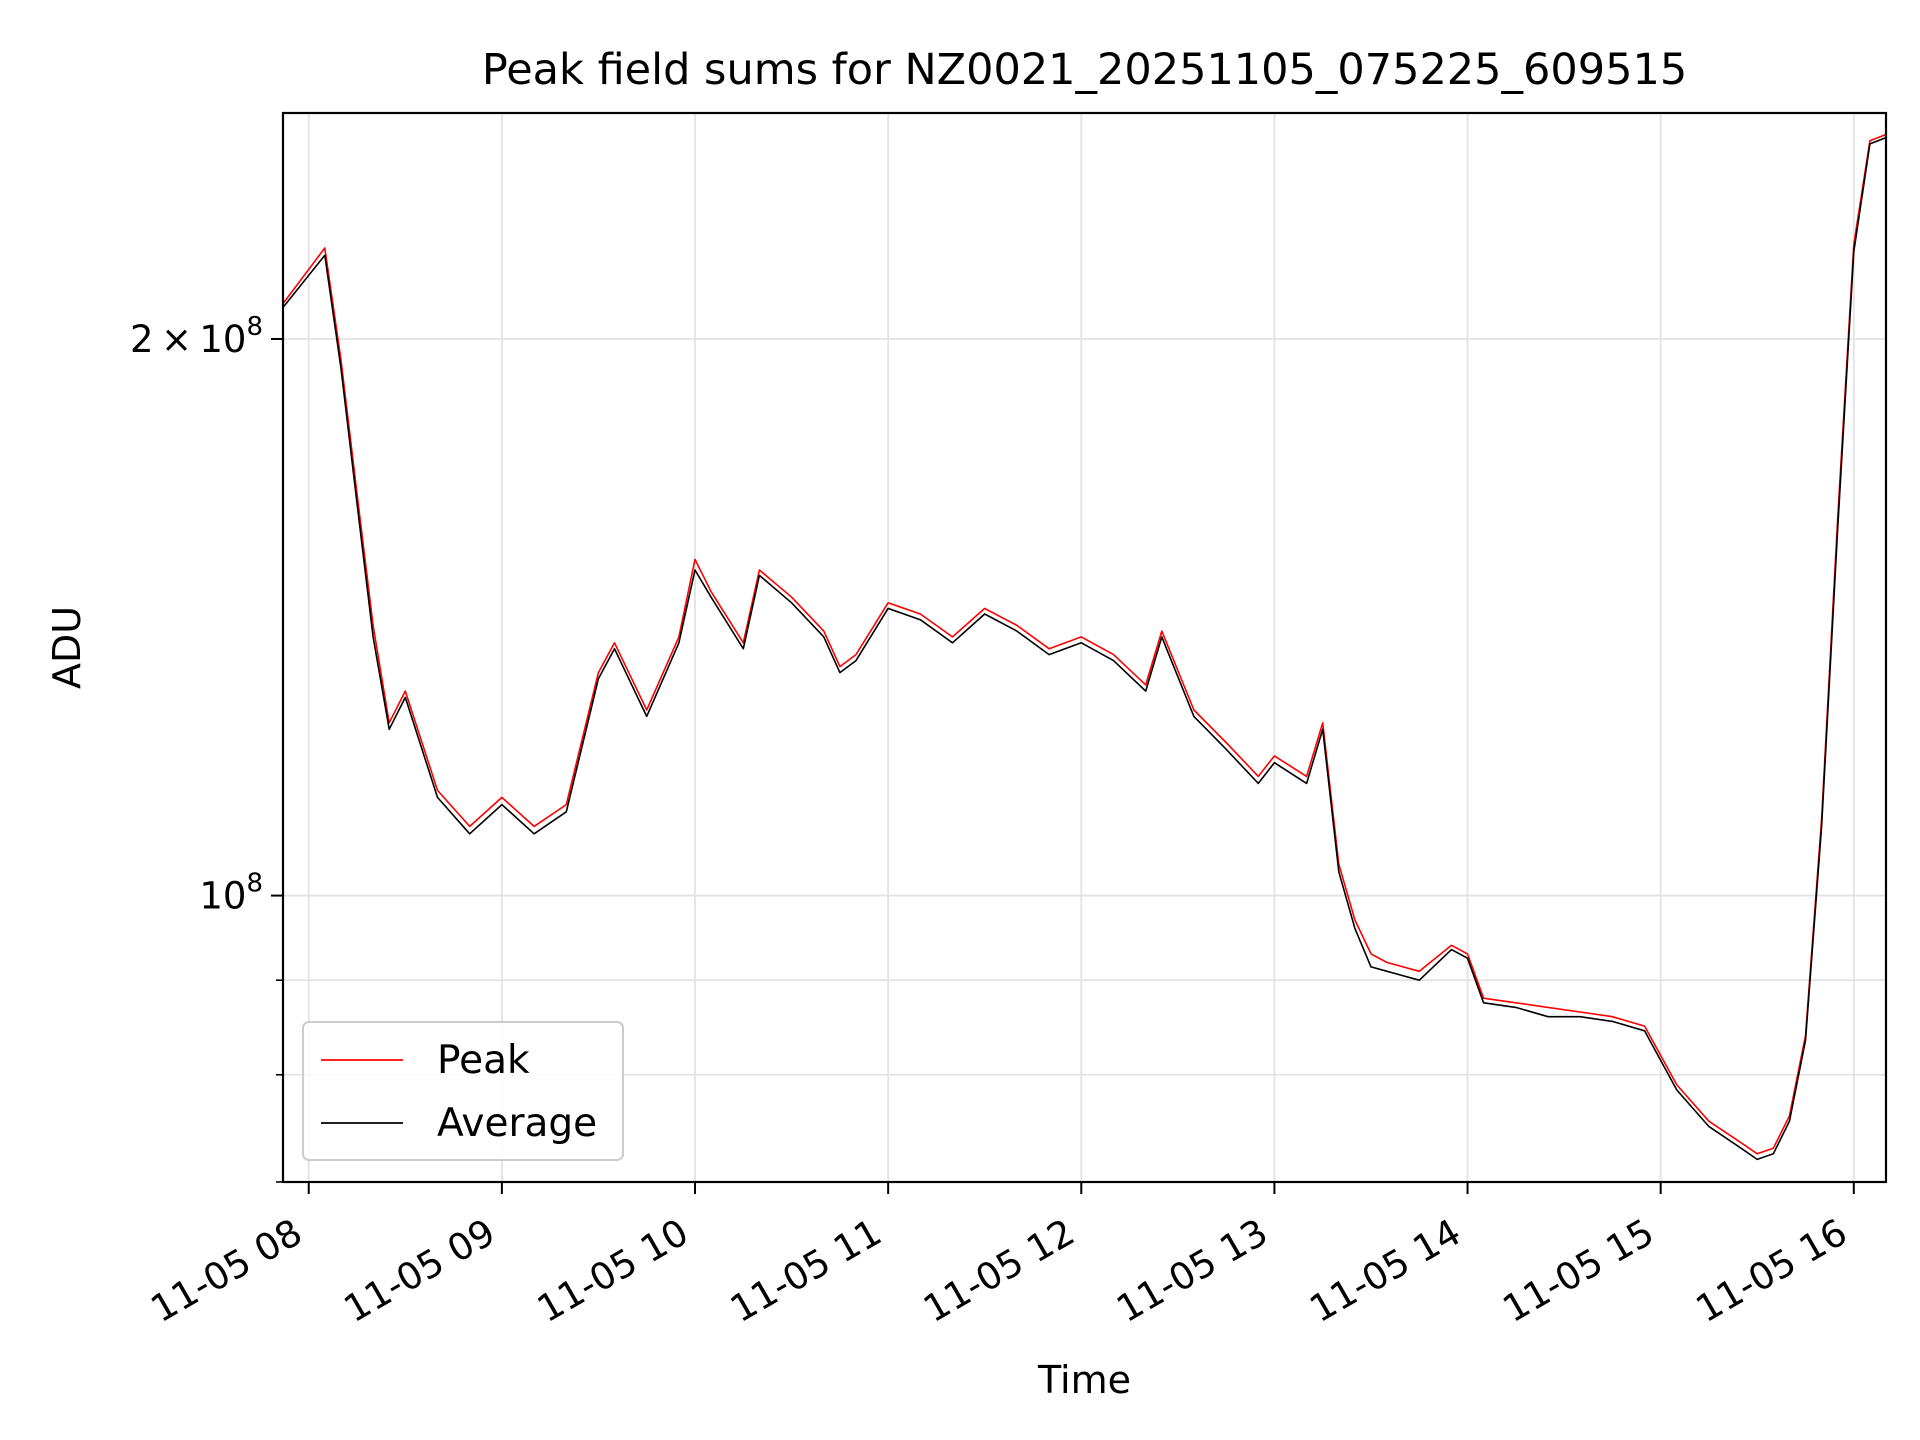  I want to click on x-axis-label: Time, so click(1084, 1380).